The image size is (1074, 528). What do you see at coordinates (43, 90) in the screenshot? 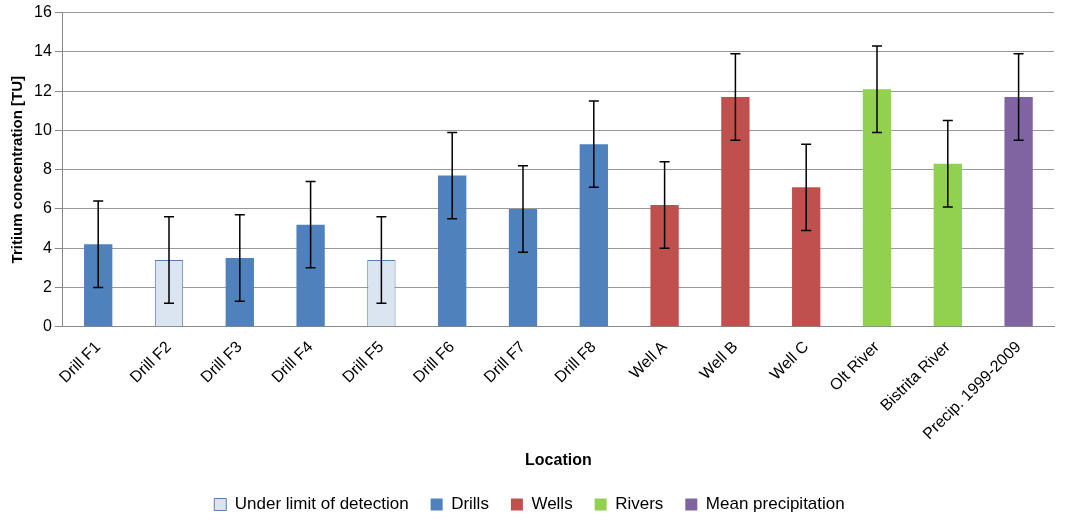
I see `y-tick-label: 12` at bounding box center [43, 90].